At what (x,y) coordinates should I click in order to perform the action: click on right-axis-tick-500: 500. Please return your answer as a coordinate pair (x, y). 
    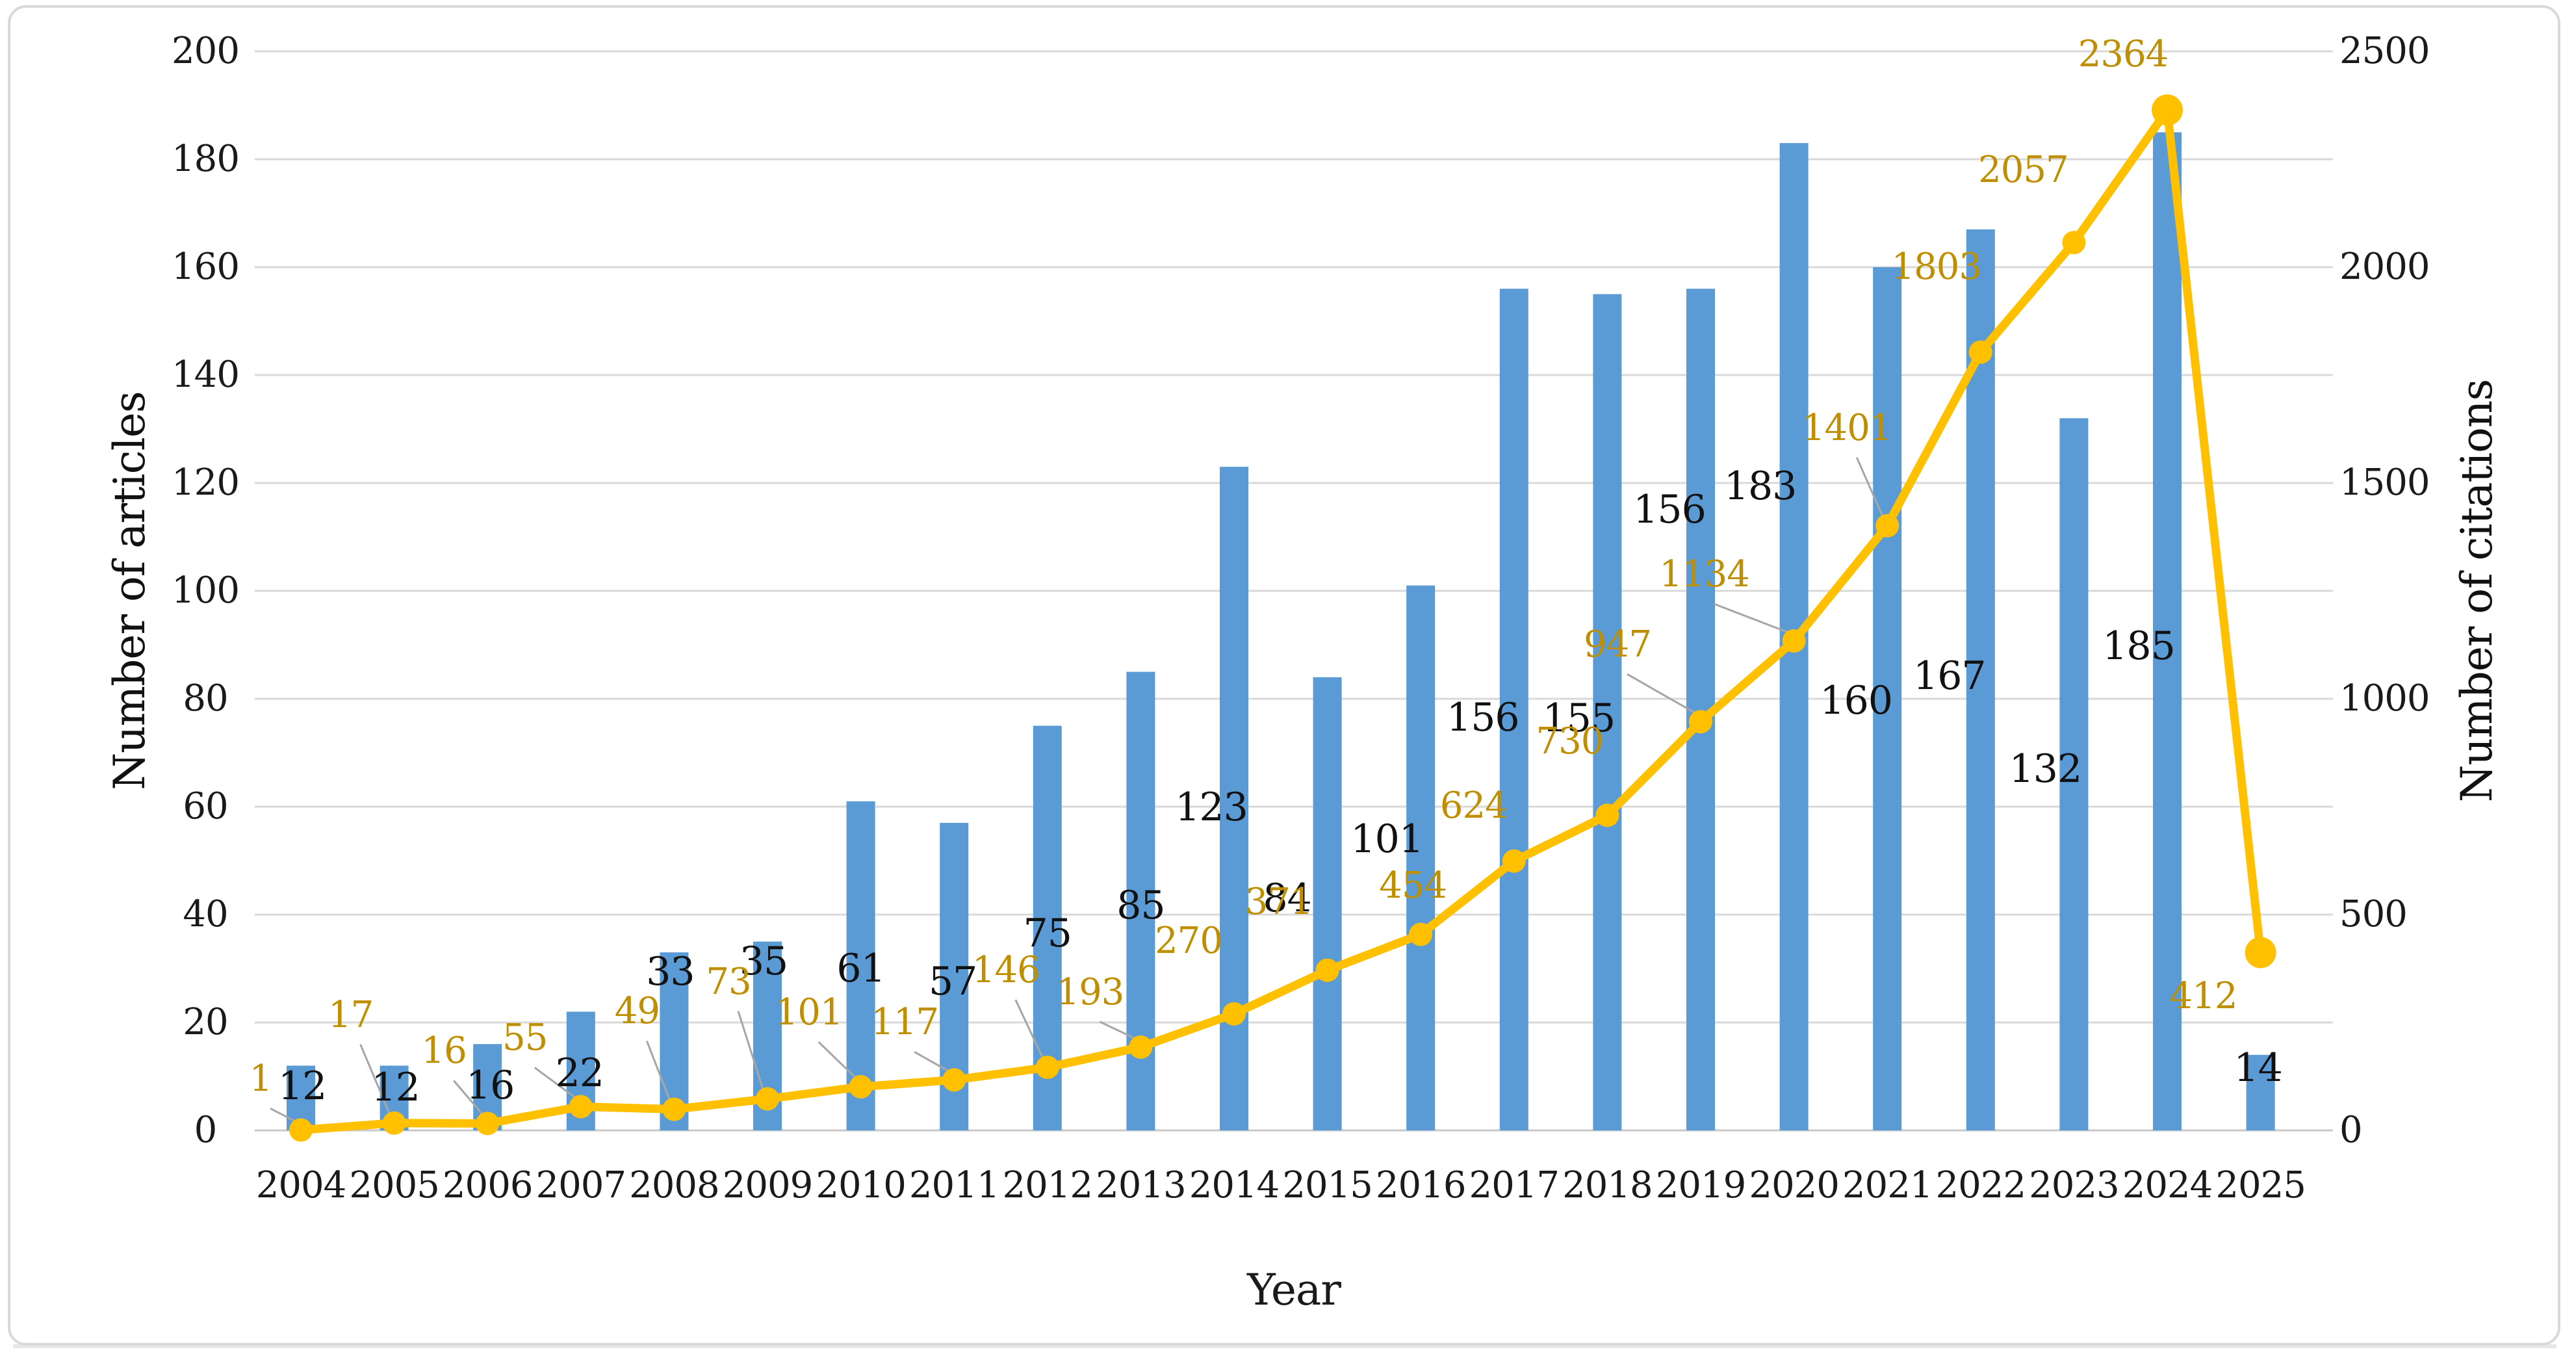
    Looking at the image, I should click on (2374, 914).